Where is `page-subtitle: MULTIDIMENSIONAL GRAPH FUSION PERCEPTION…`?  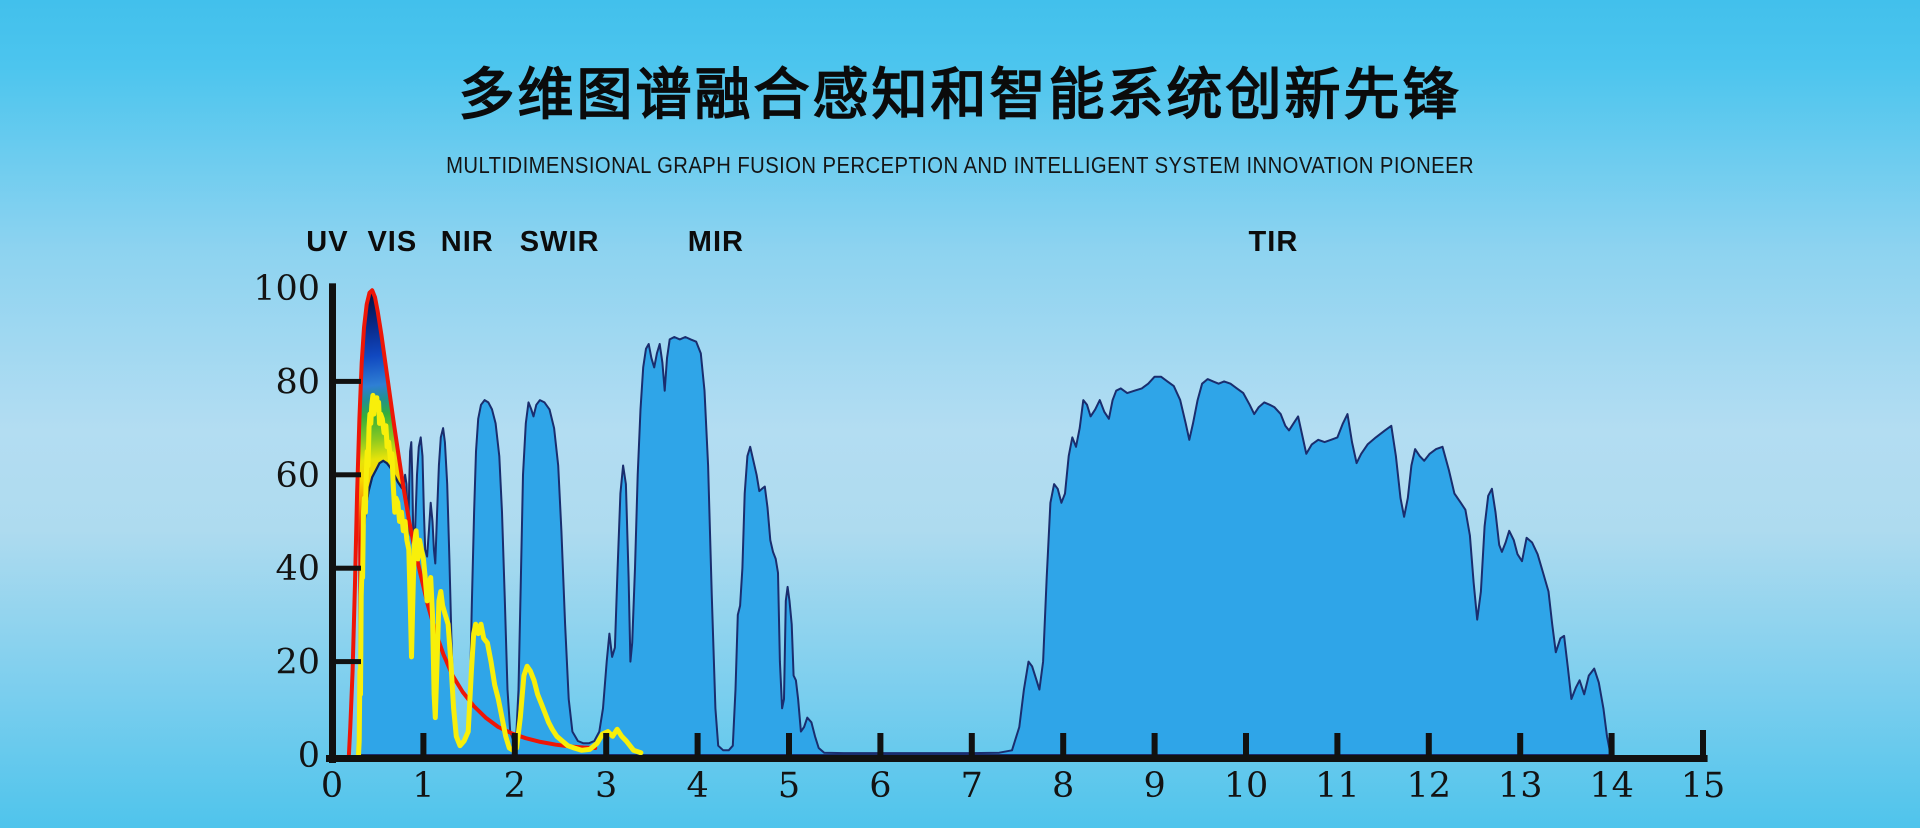
page-subtitle: MULTIDIMENSIONAL GRAPH FUSION PERCEPTION… is located at coordinates (959, 165).